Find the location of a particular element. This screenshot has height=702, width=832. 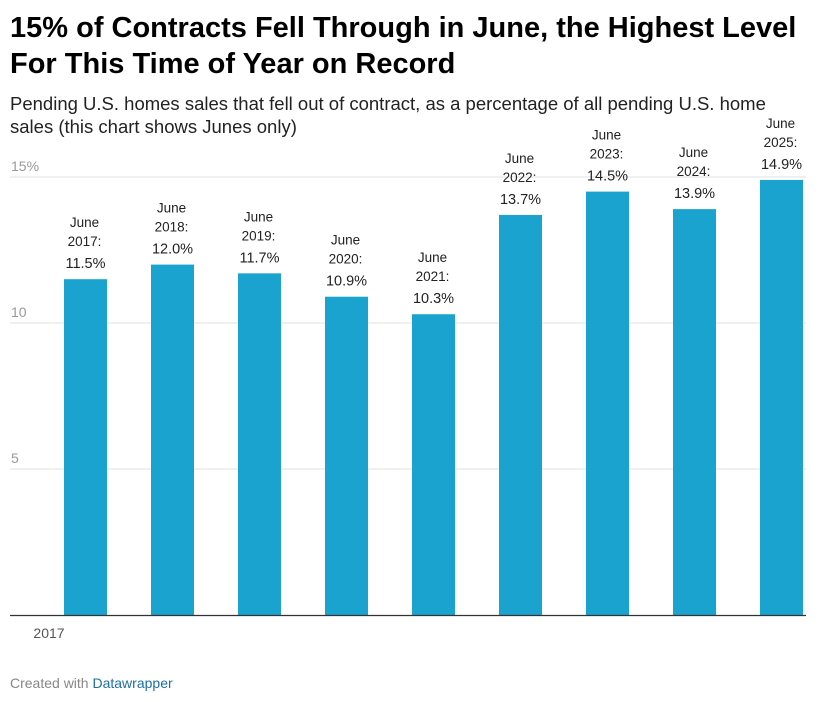

y-tick-label: 5 is located at coordinates (15, 458).